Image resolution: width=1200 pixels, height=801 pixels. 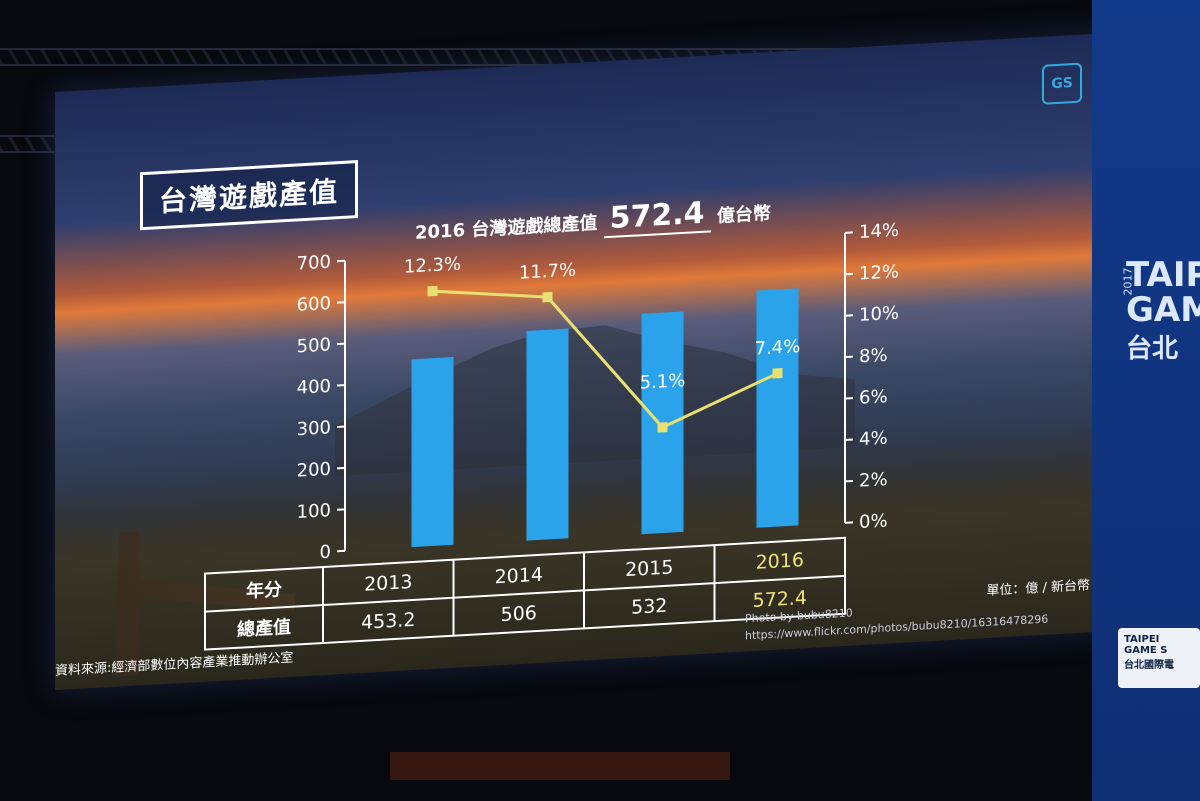 I want to click on podium-sign: TAIPEI GAME S 台北國際電, so click(x=1159, y=658).